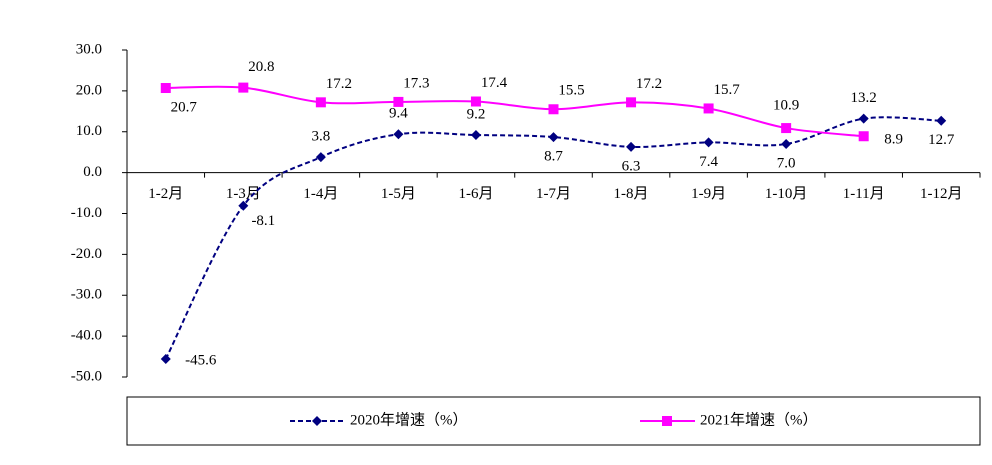 This screenshot has width=992, height=465. Describe the element at coordinates (86, 376) in the screenshot. I see `y-tick-label: -50.0` at that location.